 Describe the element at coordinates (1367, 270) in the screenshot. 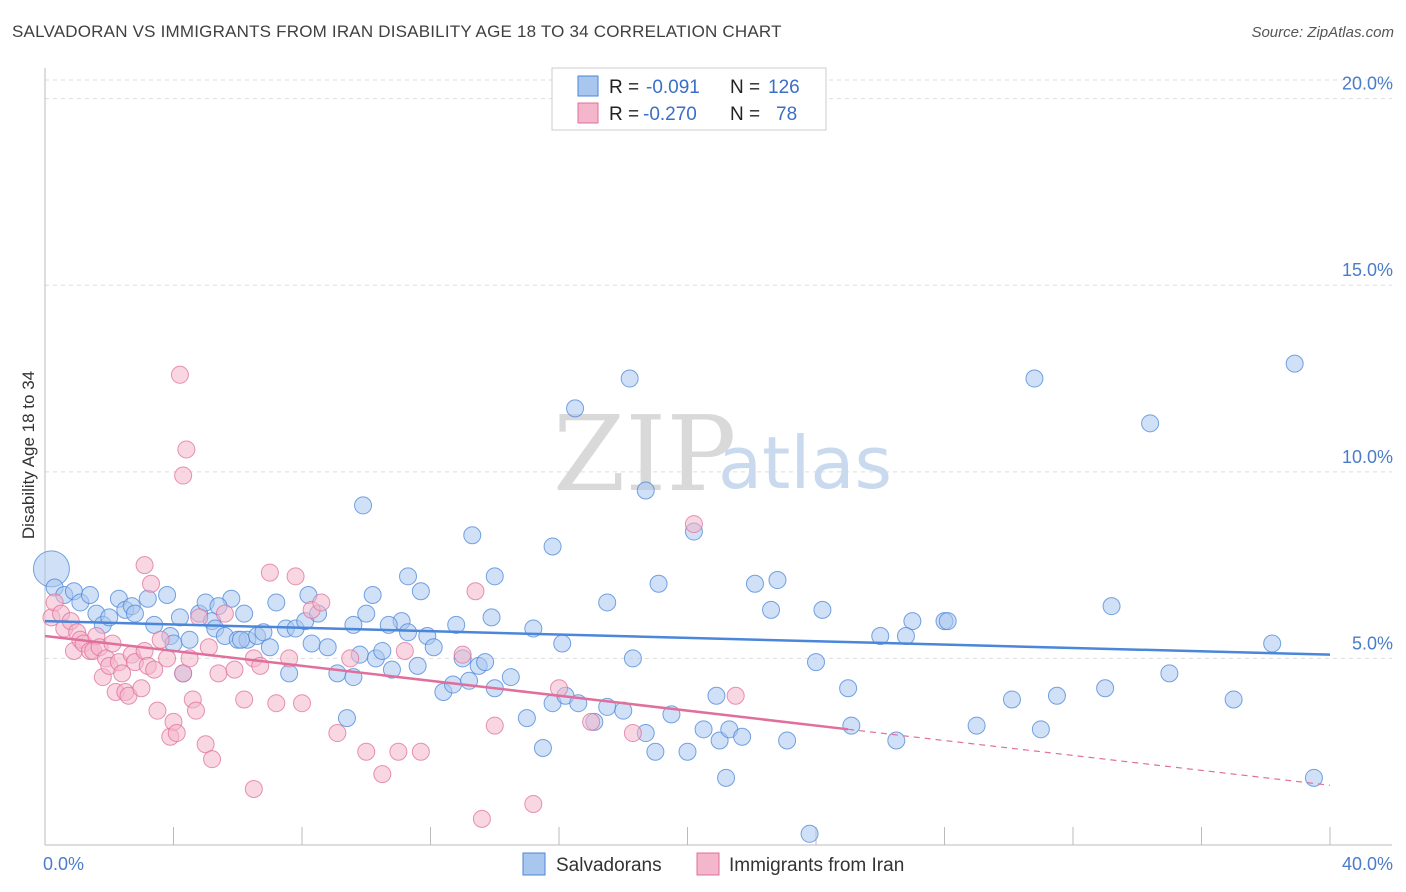

I see `y-tick-label-2: 15.0%` at that location.